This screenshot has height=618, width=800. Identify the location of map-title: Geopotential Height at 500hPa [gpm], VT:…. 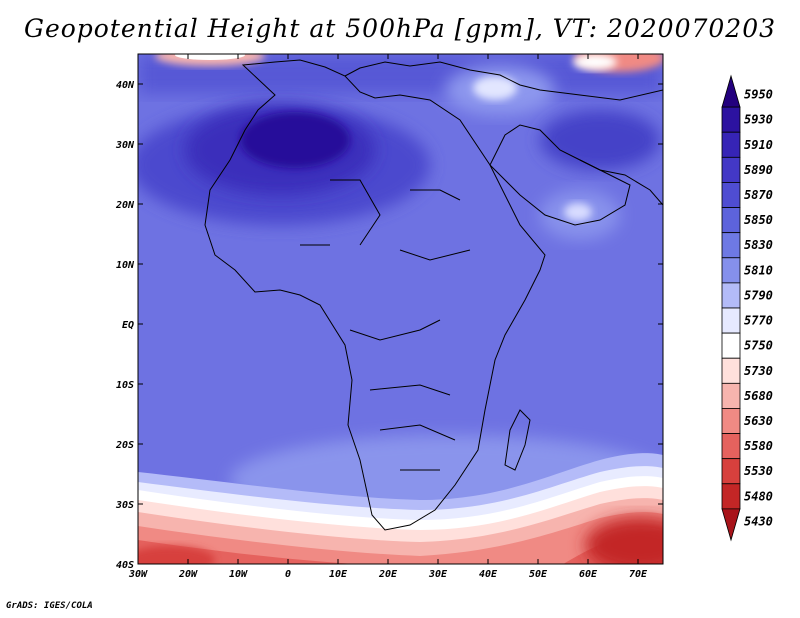
(400, 28).